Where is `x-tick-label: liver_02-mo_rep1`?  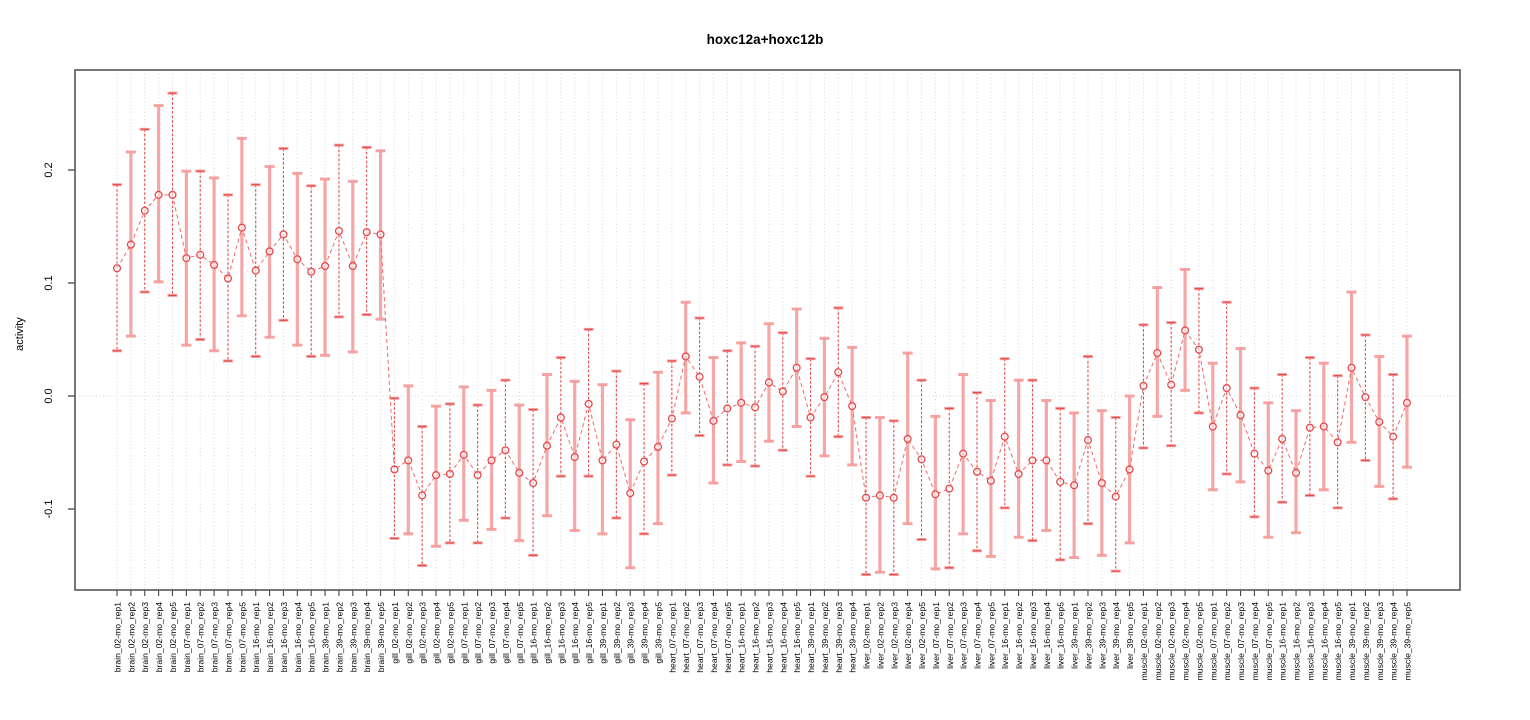 x-tick-label: liver_02-mo_rep1 is located at coordinates (867, 635).